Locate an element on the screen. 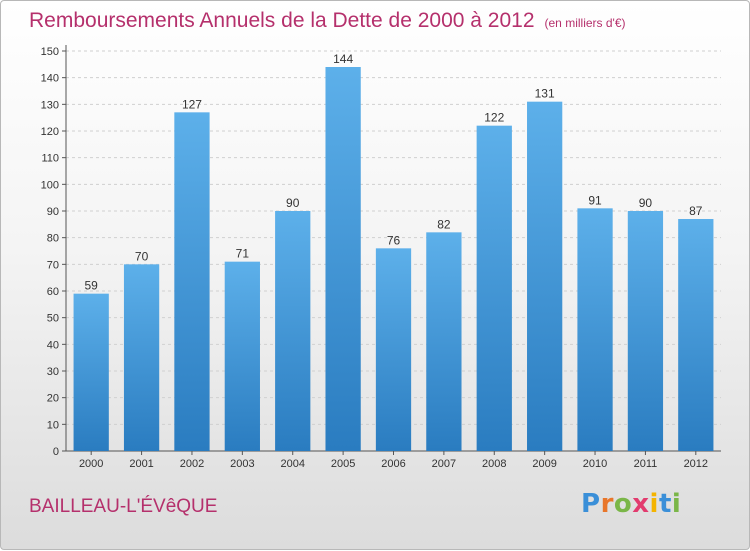  bar-2000 is located at coordinates (91, 372).